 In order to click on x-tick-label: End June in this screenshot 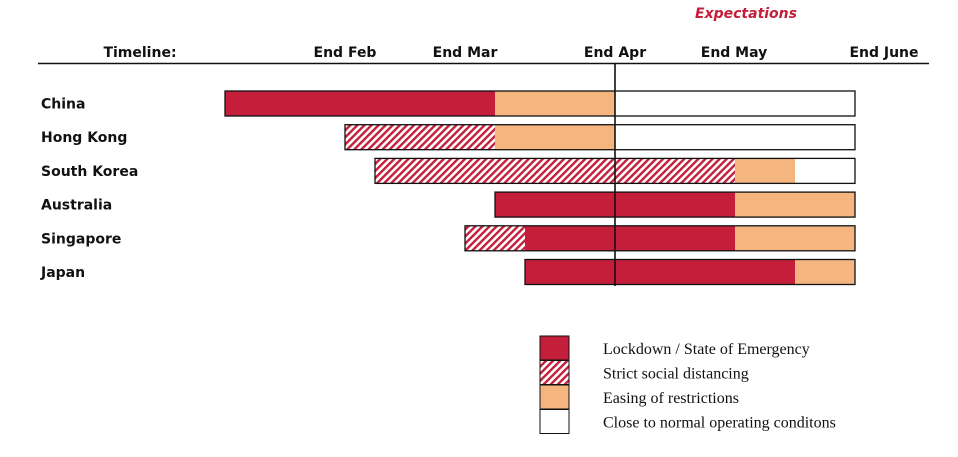, I will do `click(883, 53)`.